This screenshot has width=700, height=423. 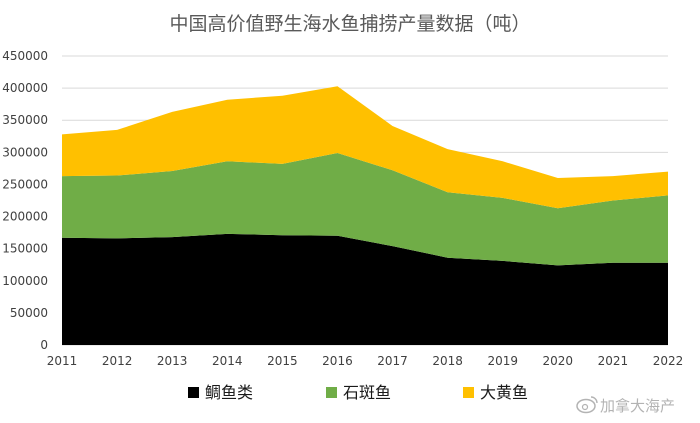 What do you see at coordinates (637, 406) in the screenshot?
I see `watermark-text: 加拿大海产` at bounding box center [637, 406].